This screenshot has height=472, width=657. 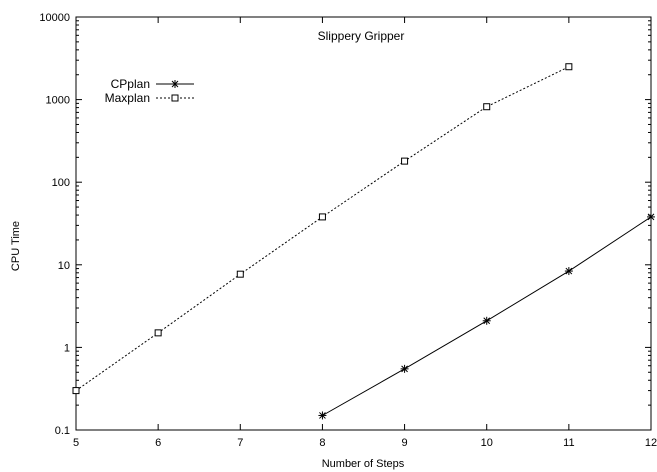 What do you see at coordinates (158, 443) in the screenshot?
I see `x-tick-label: 6` at bounding box center [158, 443].